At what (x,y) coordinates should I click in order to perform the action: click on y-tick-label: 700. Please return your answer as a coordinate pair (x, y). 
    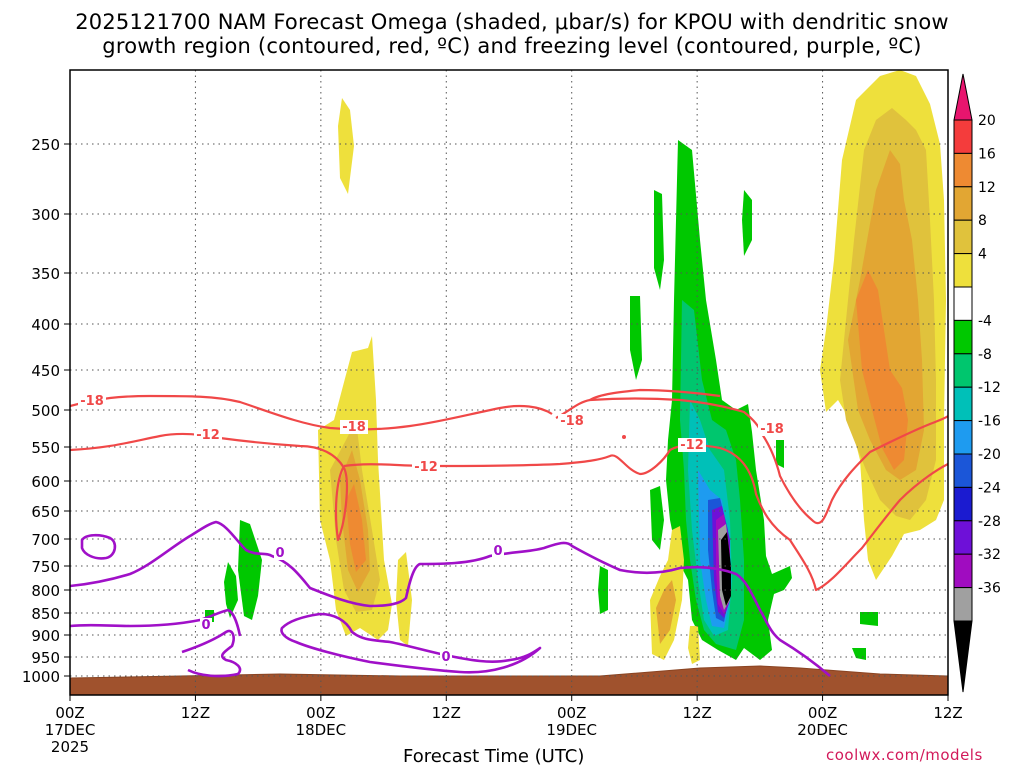
    Looking at the image, I should click on (45, 540).